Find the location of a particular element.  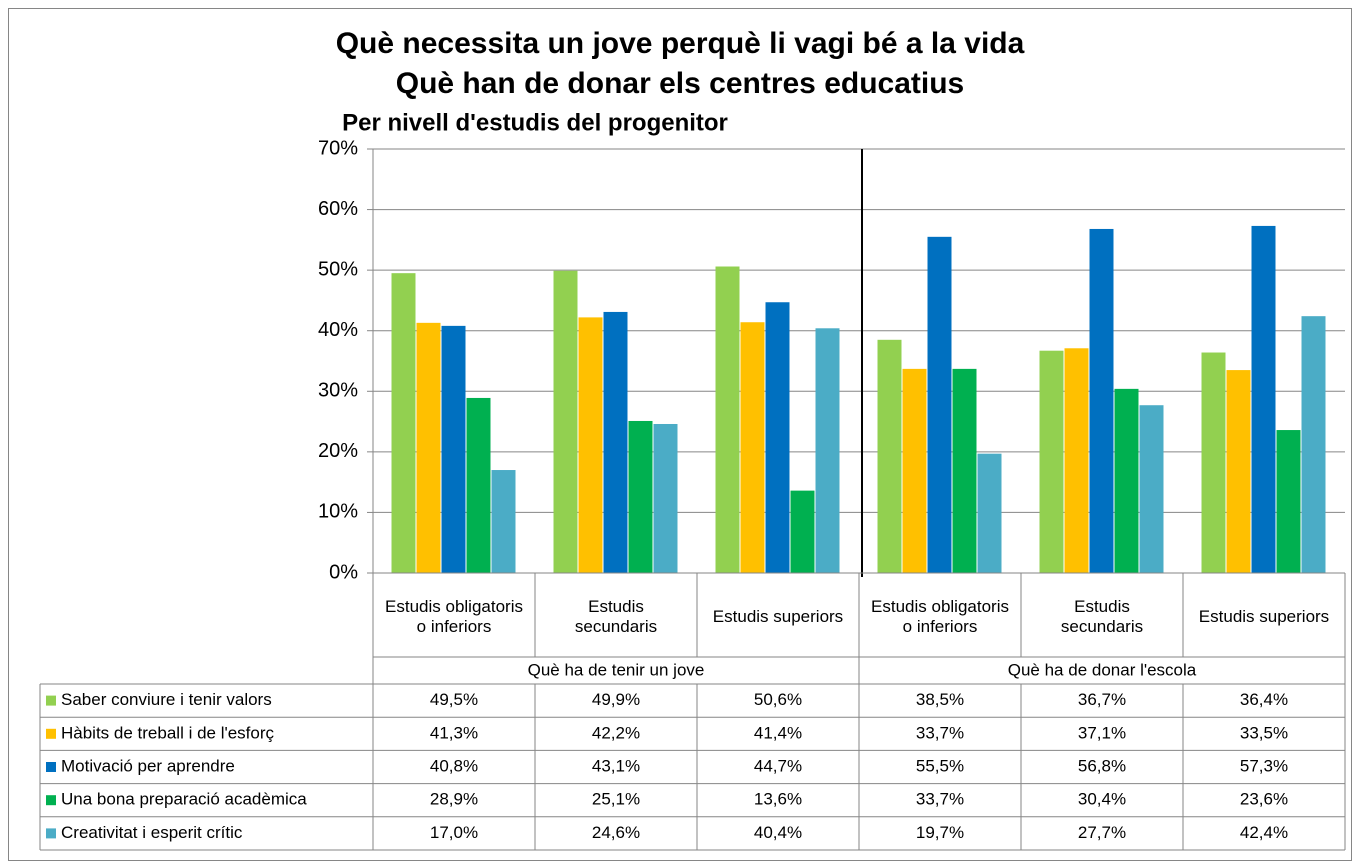

data-table-cell: 44,7% is located at coordinates (778, 765).